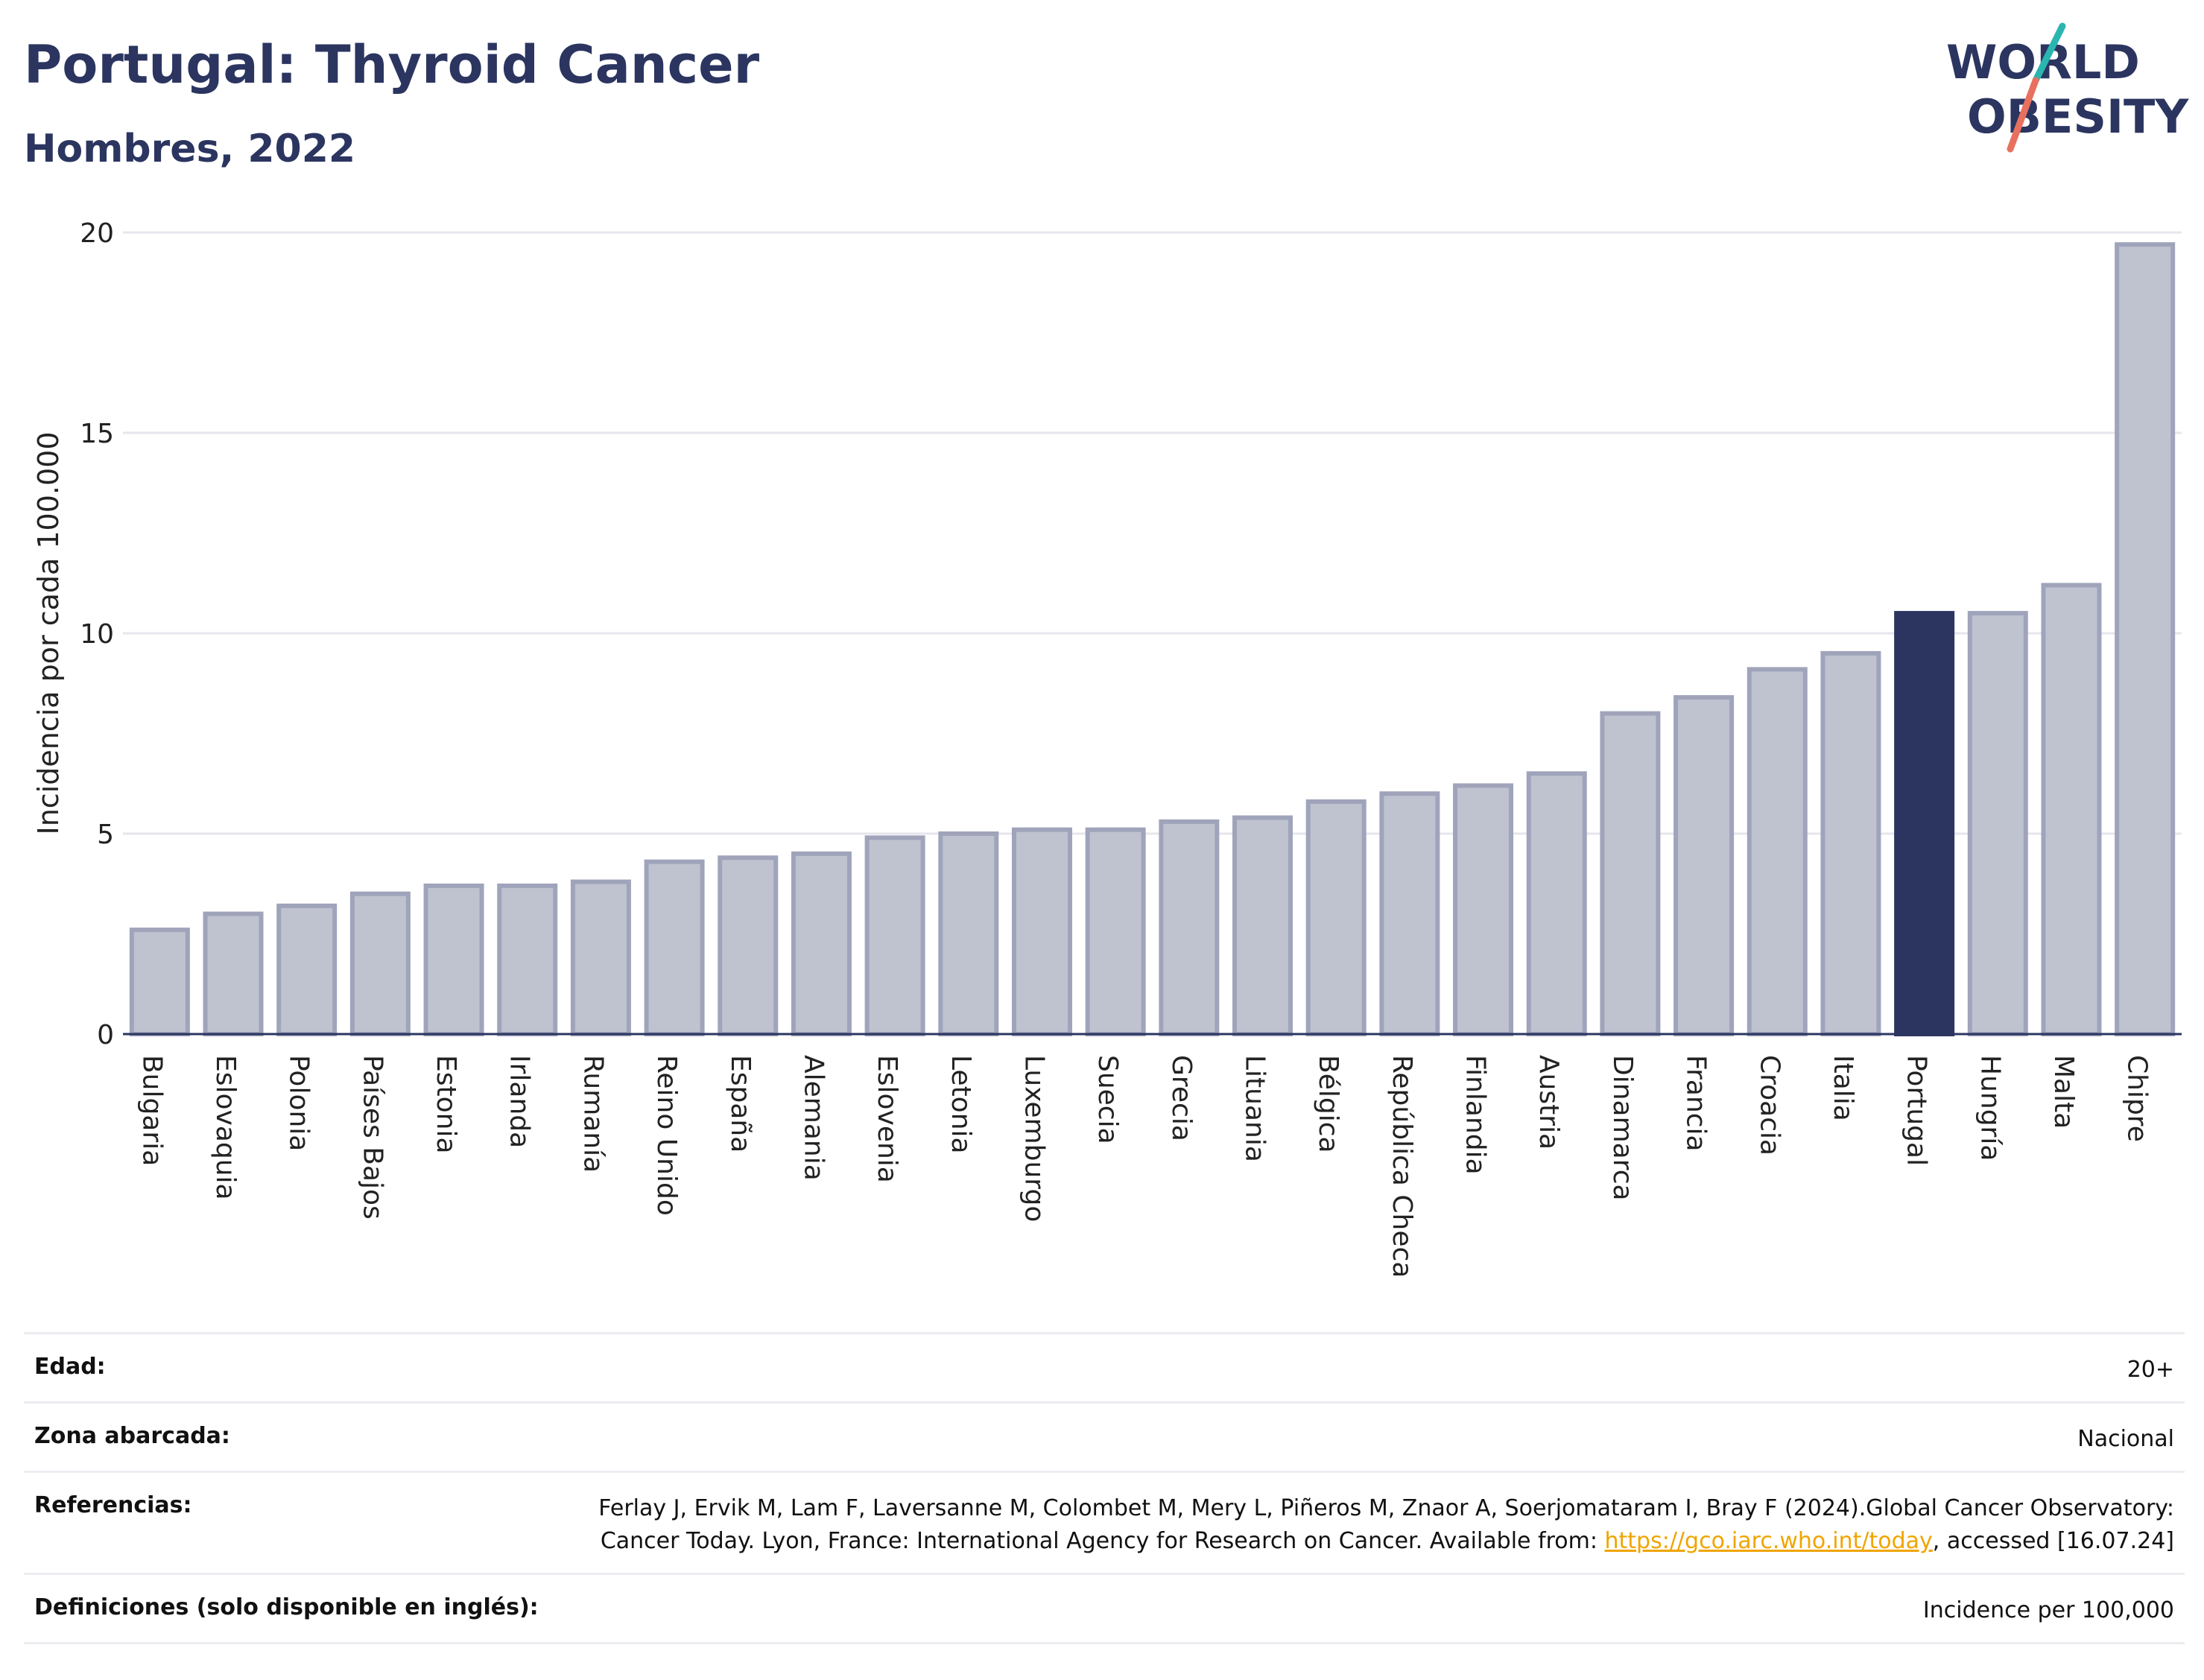 The image size is (2204, 1680). What do you see at coordinates (233, 973) in the screenshot?
I see `bar-eslovaquia` at bounding box center [233, 973].